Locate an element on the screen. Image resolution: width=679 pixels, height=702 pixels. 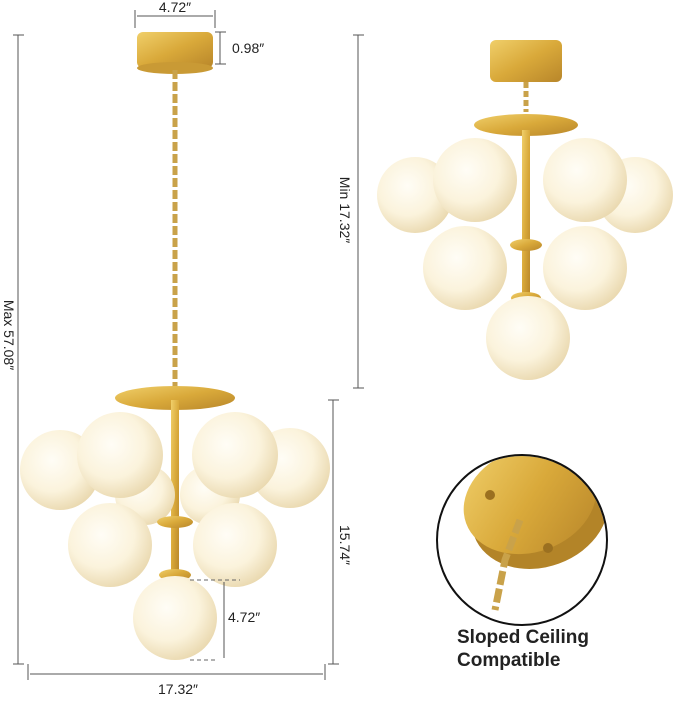
caption-line: Sloped Ceiling is located at coordinates (523, 637).